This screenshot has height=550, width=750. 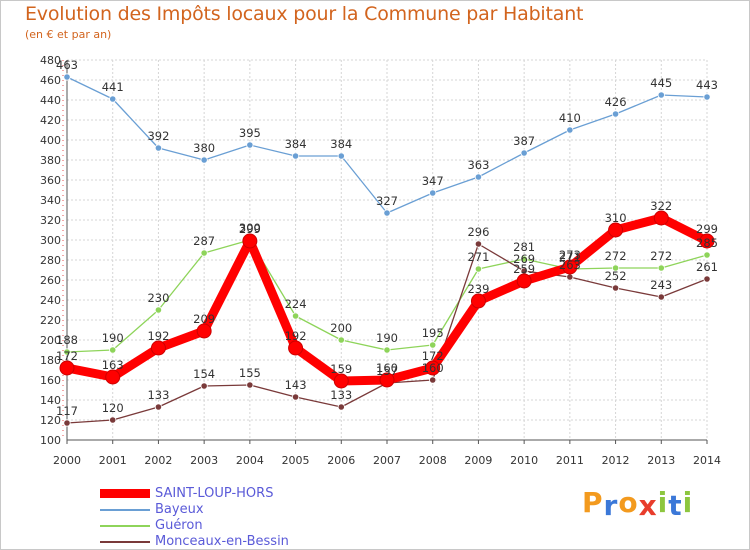 What do you see at coordinates (179, 525) in the screenshot?
I see `legend-label: Guéron` at bounding box center [179, 525].